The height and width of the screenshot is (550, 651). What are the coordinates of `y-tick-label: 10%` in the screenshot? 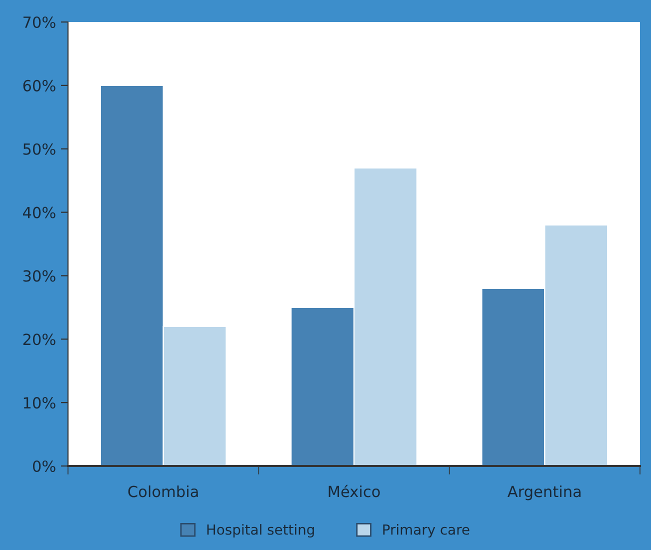 It's located at (40, 403).